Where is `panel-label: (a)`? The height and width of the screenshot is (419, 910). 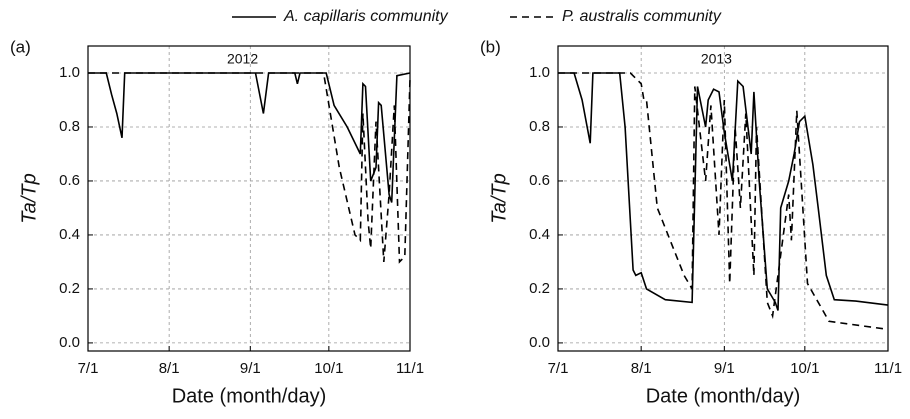 panel-label: (a) is located at coordinates (20, 46).